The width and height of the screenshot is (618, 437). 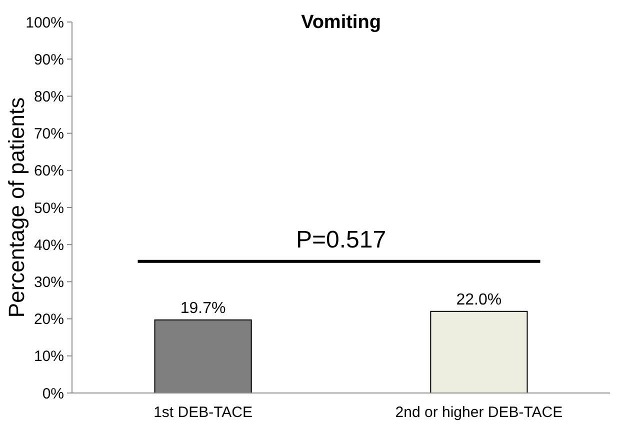 What do you see at coordinates (49, 282) in the screenshot?
I see `y-tick-label: 30%` at bounding box center [49, 282].